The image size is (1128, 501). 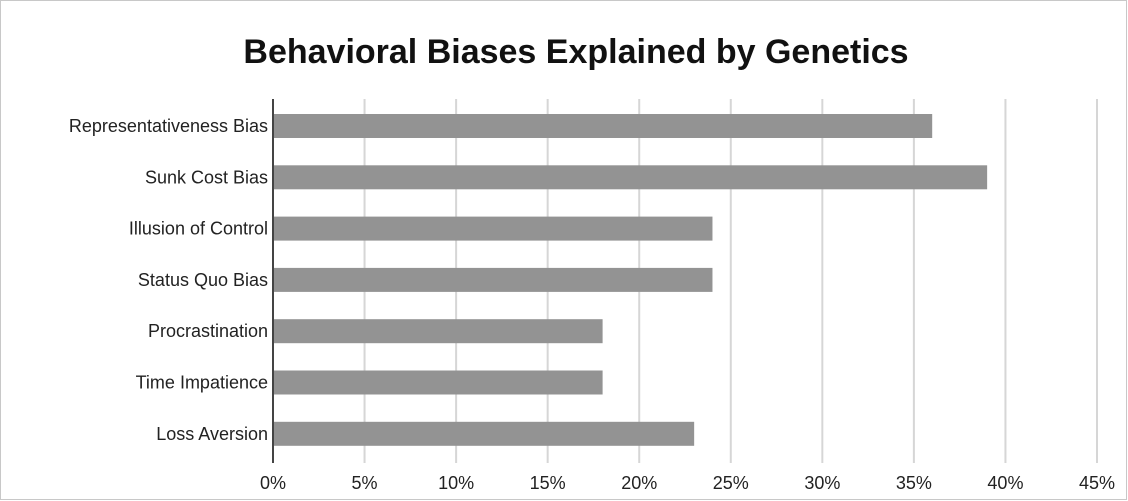 I want to click on x-tick-label: 15%, so click(x=548, y=483).